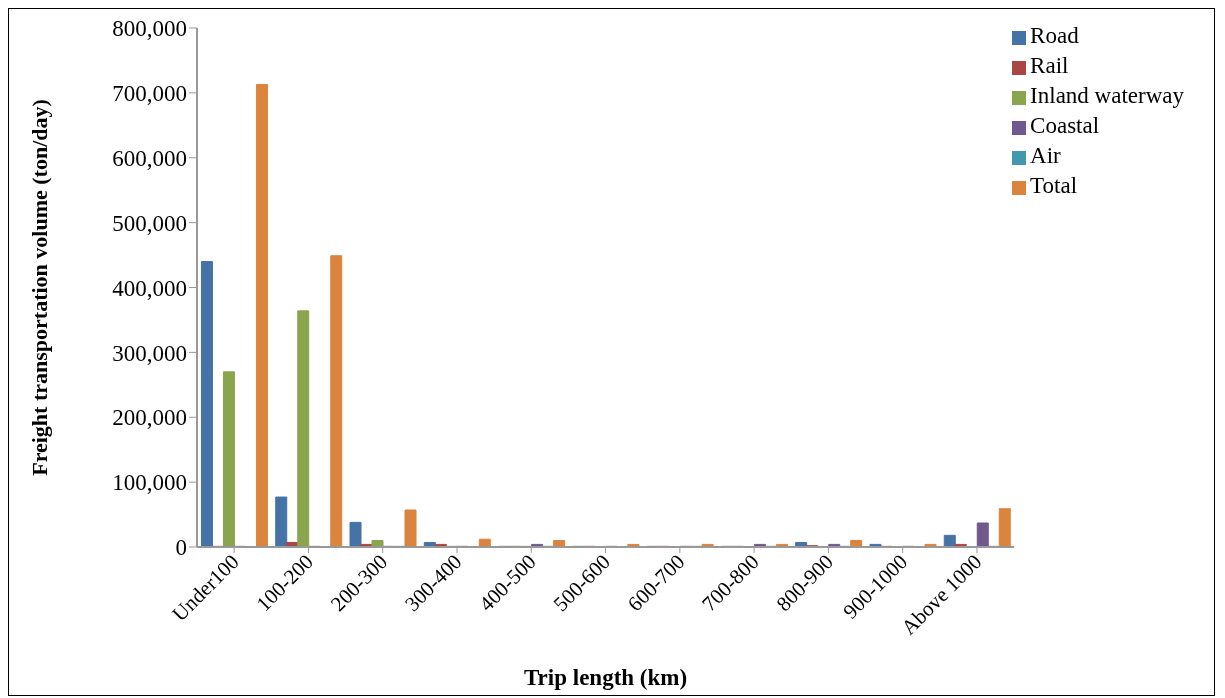  What do you see at coordinates (149, 418) in the screenshot?
I see `y-tick-label: 200,000` at bounding box center [149, 418].